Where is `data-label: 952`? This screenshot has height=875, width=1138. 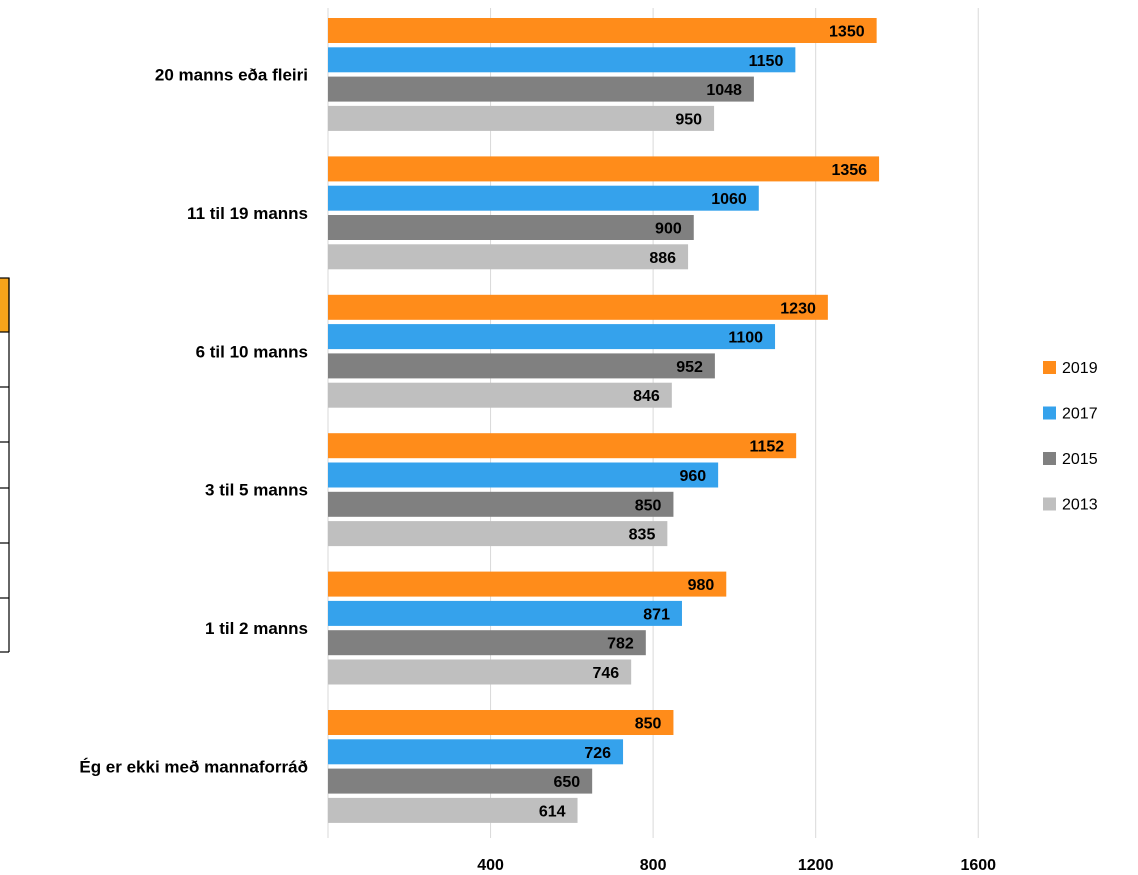 data-label: 952 is located at coordinates (689, 367).